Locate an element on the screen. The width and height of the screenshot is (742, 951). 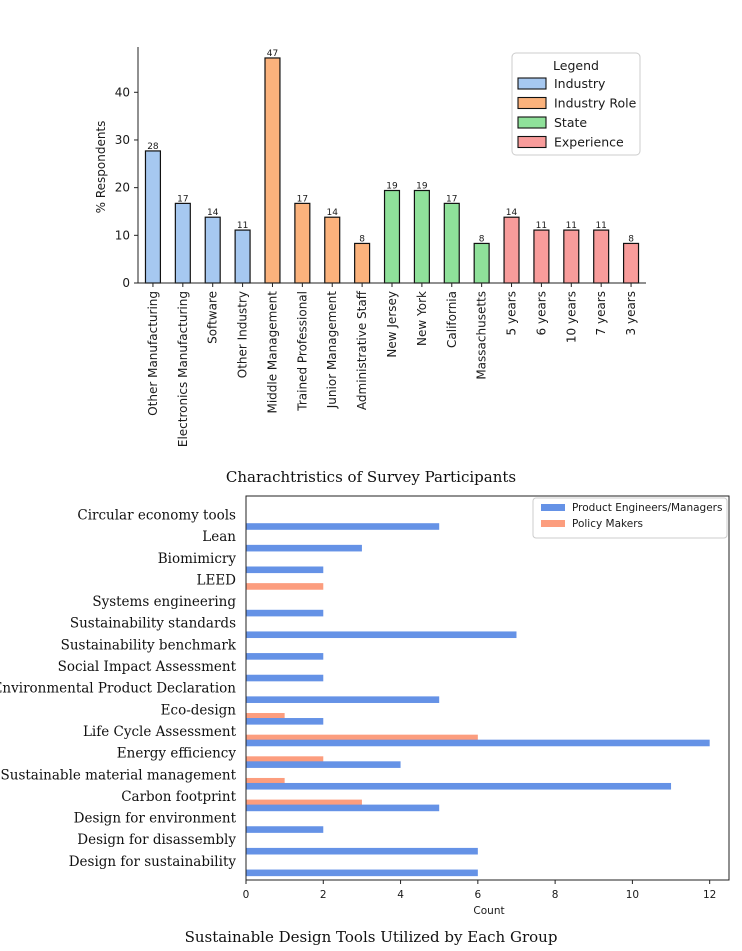
legend: Product Engineers/Managers Policy Makers is located at coordinates (630, 518).